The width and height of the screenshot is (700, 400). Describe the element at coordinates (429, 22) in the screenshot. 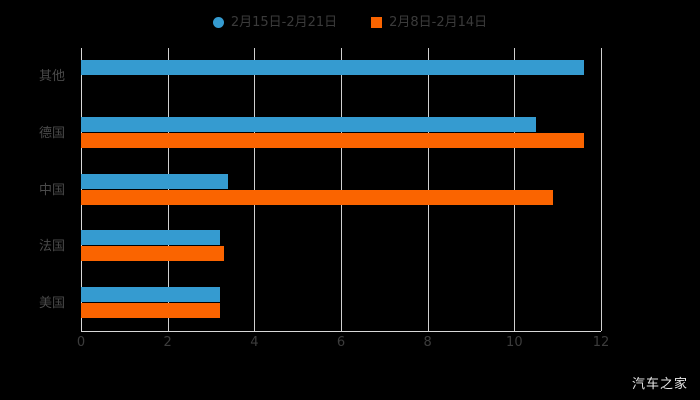

I see `legend-entry-series-1: 2月8日-2月14日` at that location.